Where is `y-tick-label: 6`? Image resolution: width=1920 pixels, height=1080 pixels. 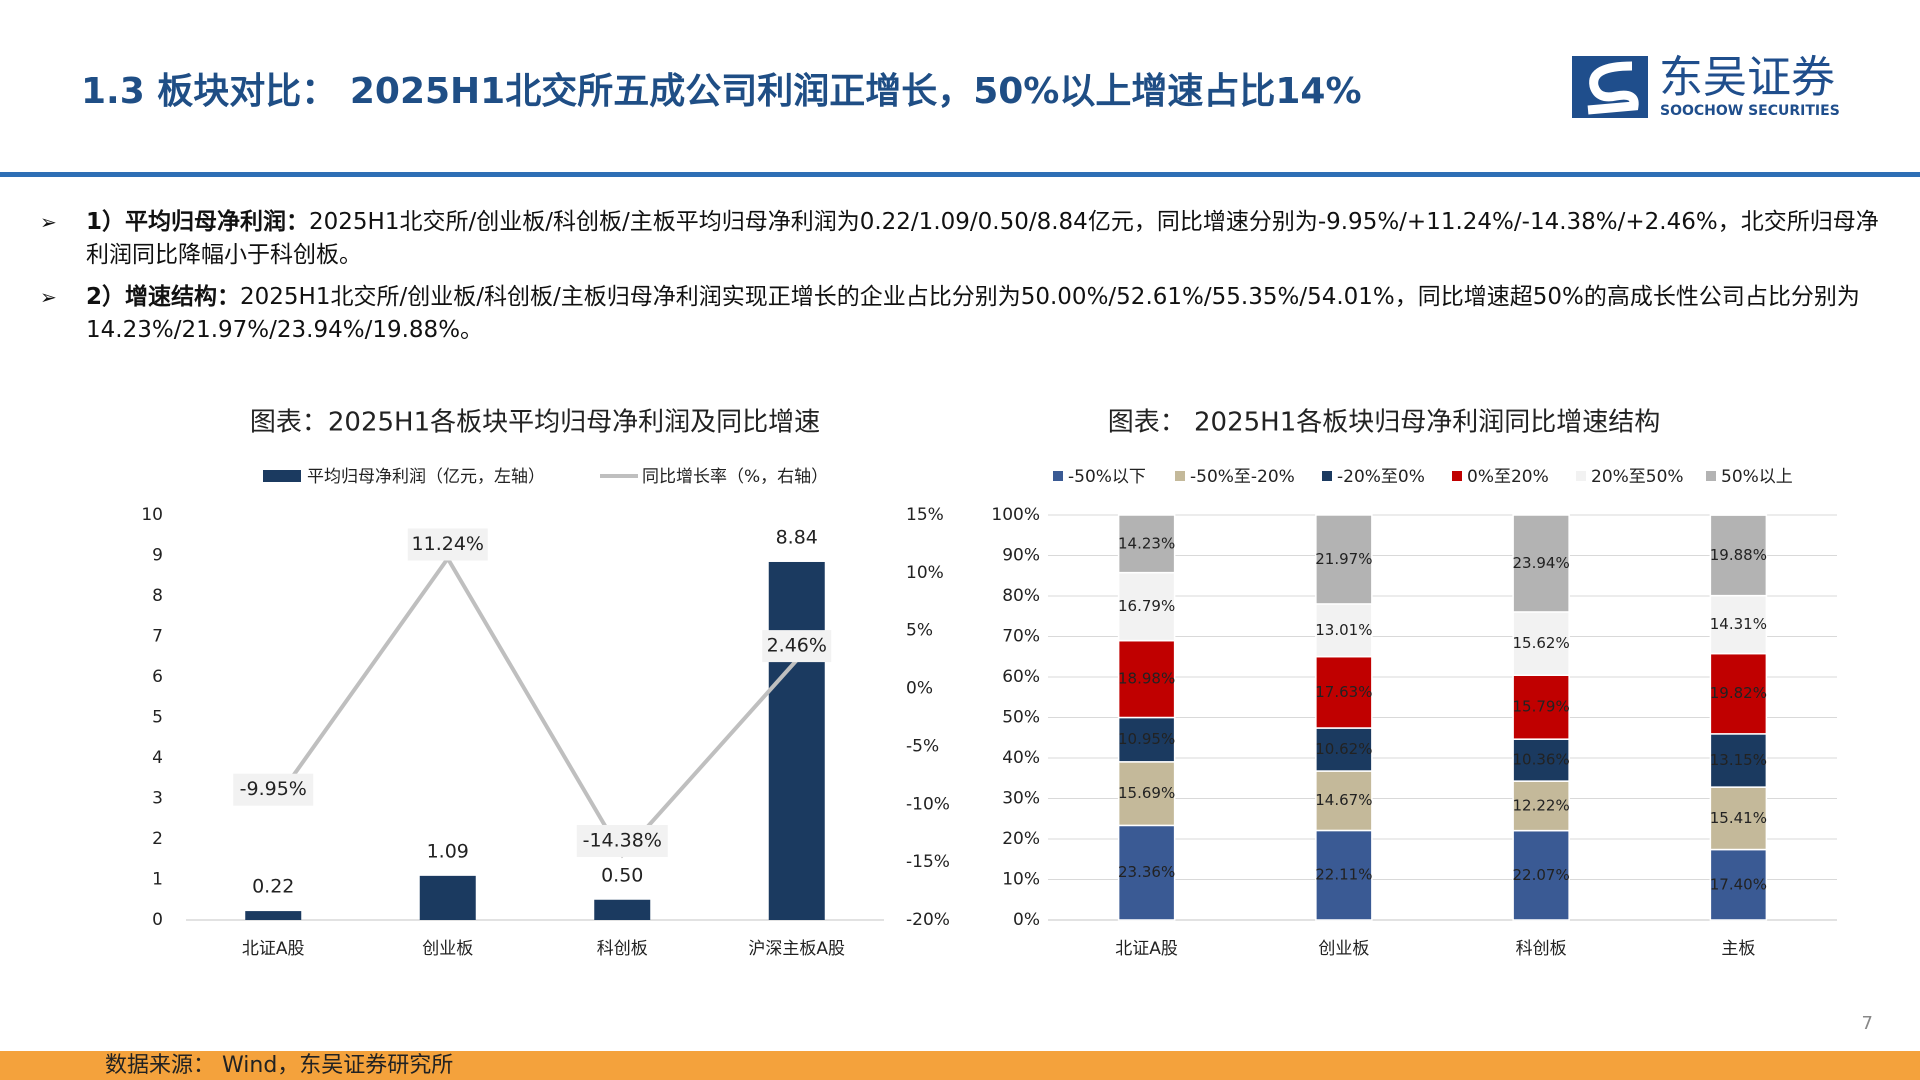
y-tick-label: 6 is located at coordinates (157, 677).